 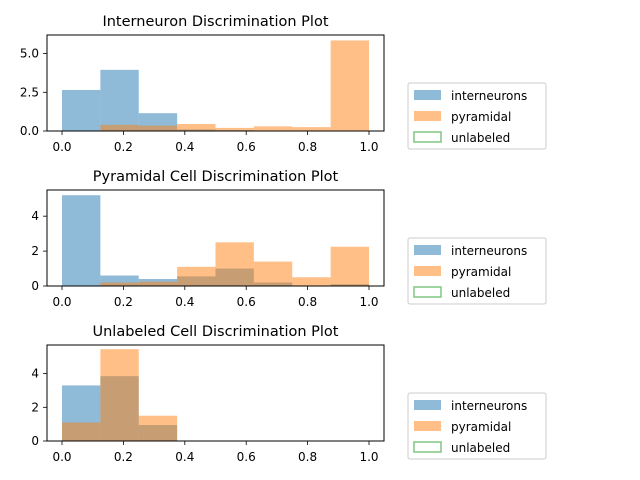 I want to click on chart-title: Interneuron Discrimination Plot, so click(x=215, y=22).